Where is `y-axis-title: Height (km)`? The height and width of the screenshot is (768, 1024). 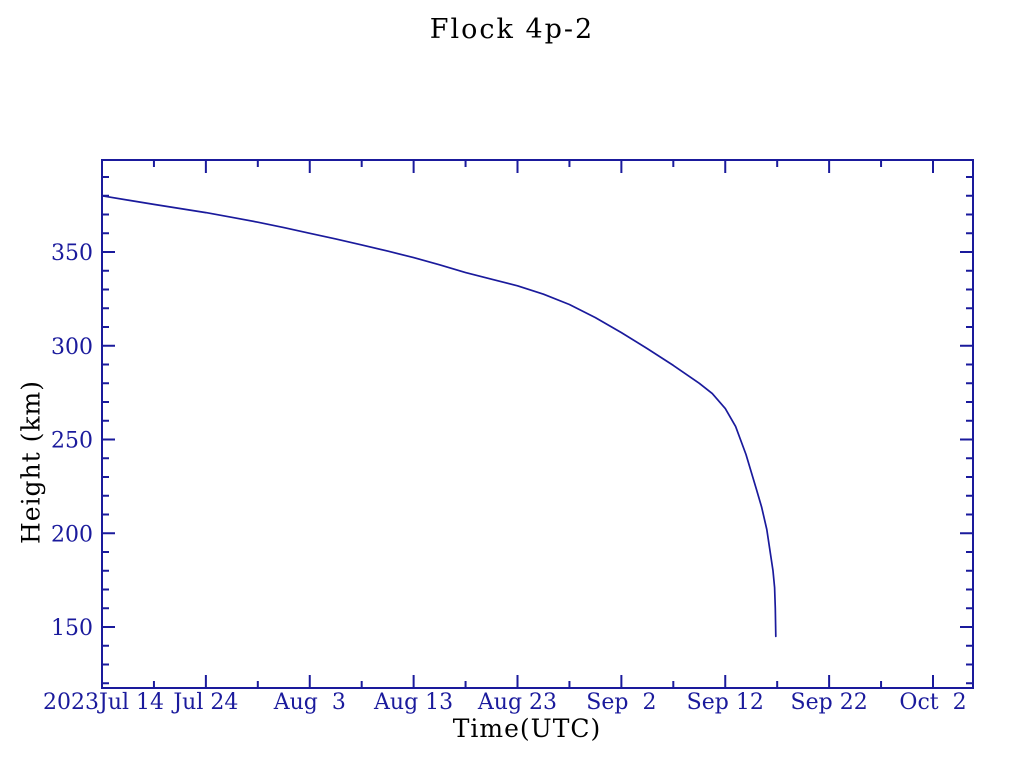
y-axis-title: Height (km) is located at coordinates (31, 462).